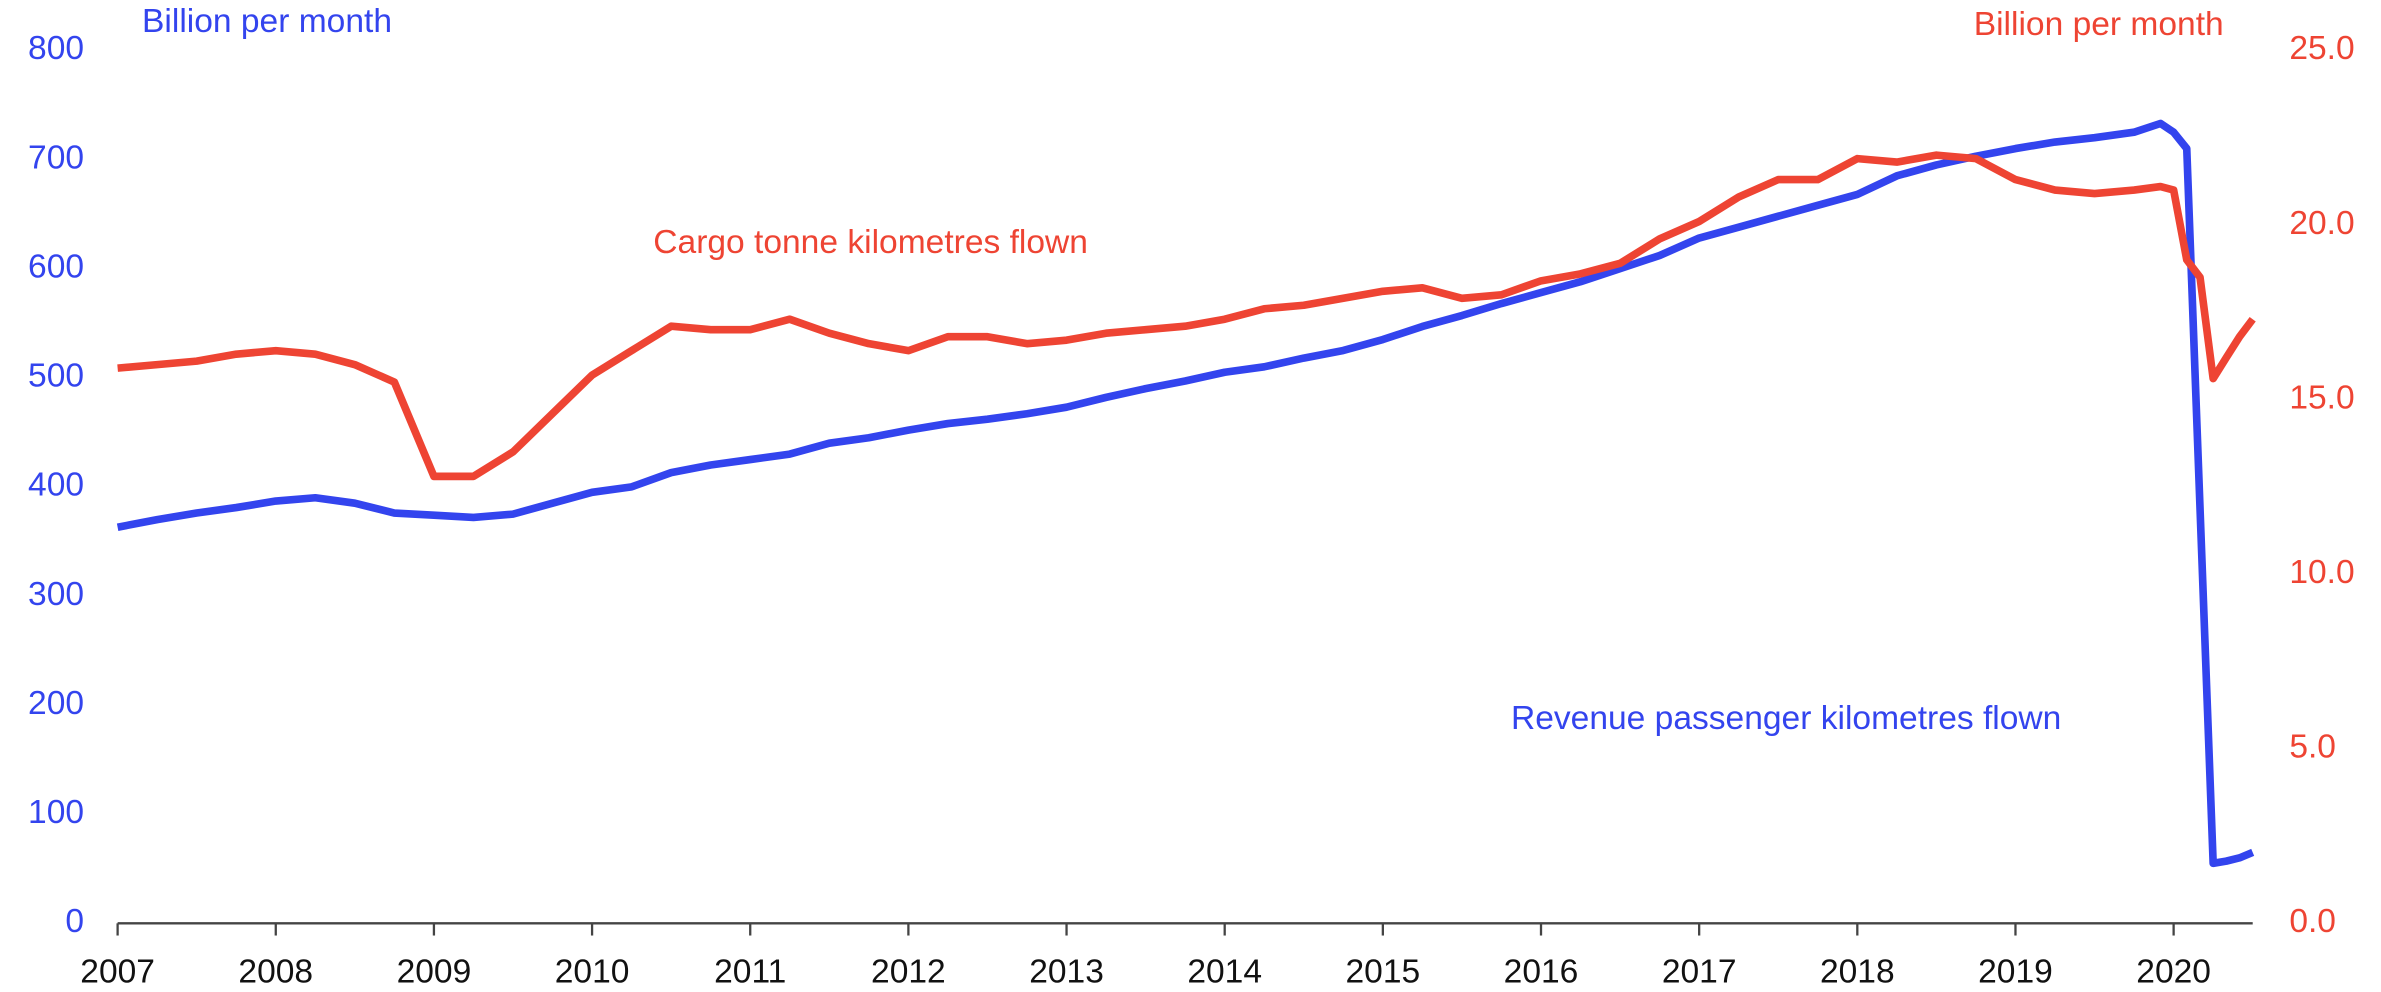 The image size is (2381, 992). What do you see at coordinates (750, 972) in the screenshot?
I see `x-tick-label: 2011` at bounding box center [750, 972].